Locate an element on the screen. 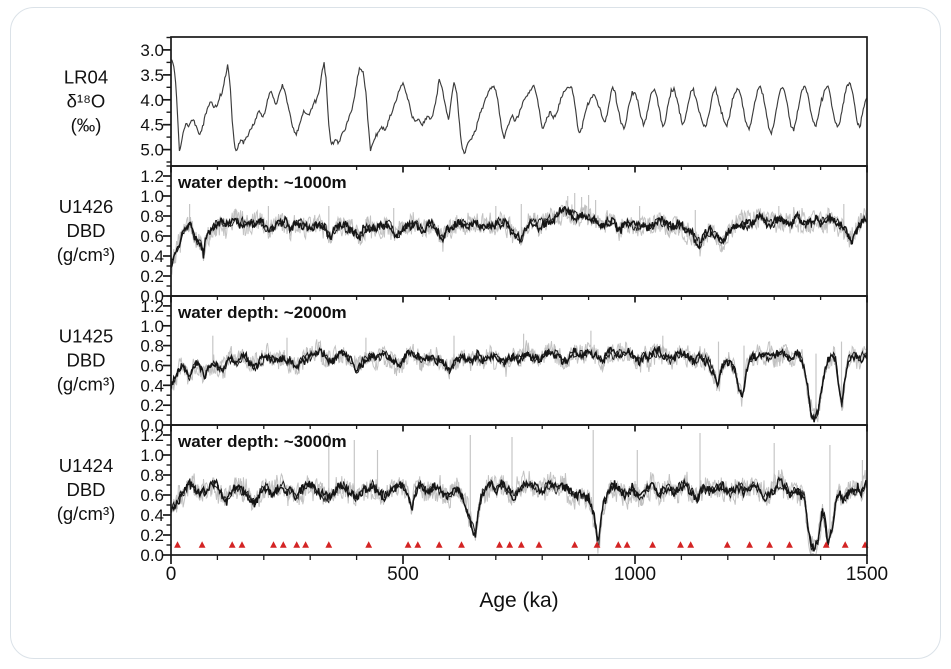 Image resolution: width=951 pixels, height=669 pixels. y-tick-label: 4.0 is located at coordinates (152, 100).